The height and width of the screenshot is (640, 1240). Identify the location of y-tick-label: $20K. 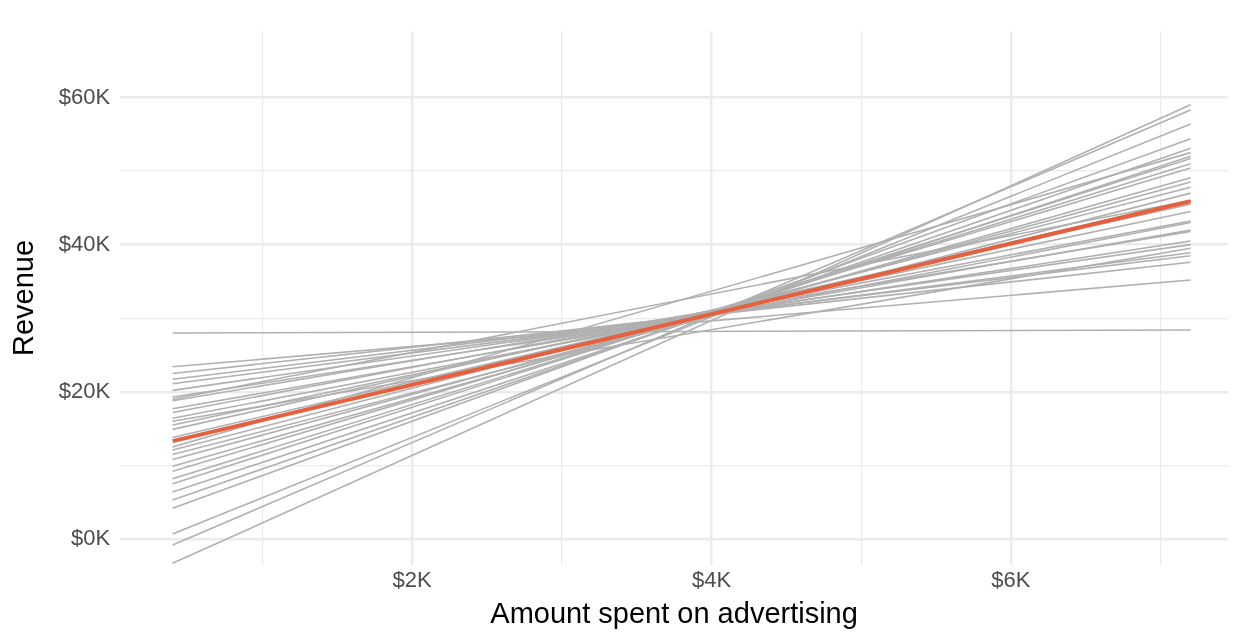
(84, 390).